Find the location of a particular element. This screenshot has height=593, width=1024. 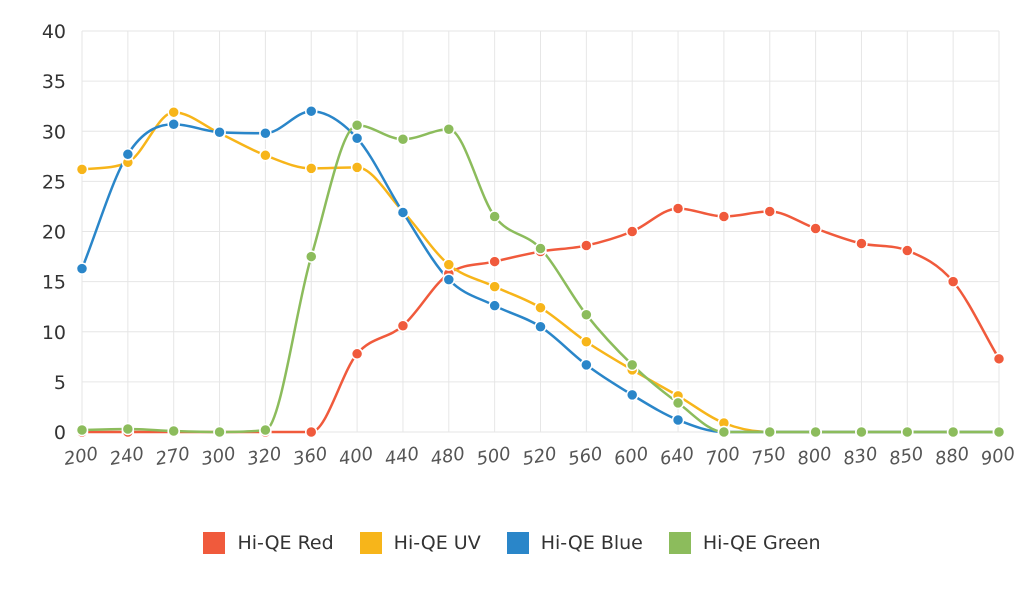

chart-legend: Hi-QE Red Hi-QE UV Hi-QE Blue Hi-QE Green is located at coordinates (512, 543).